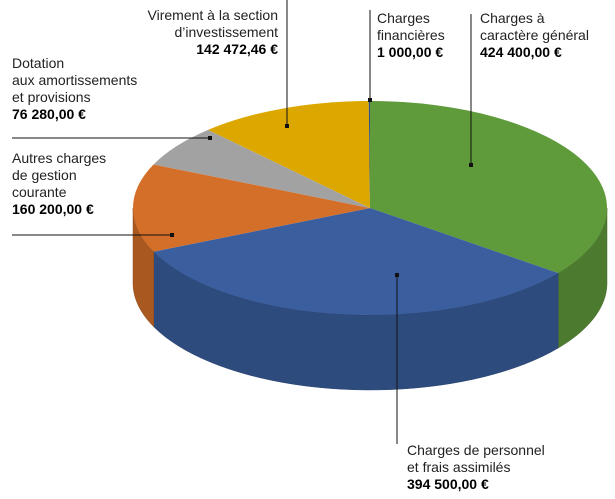 This screenshot has width=615, height=499. I want to click on slice-label: Charges à caractère général 424 400,00 €, so click(534, 35).